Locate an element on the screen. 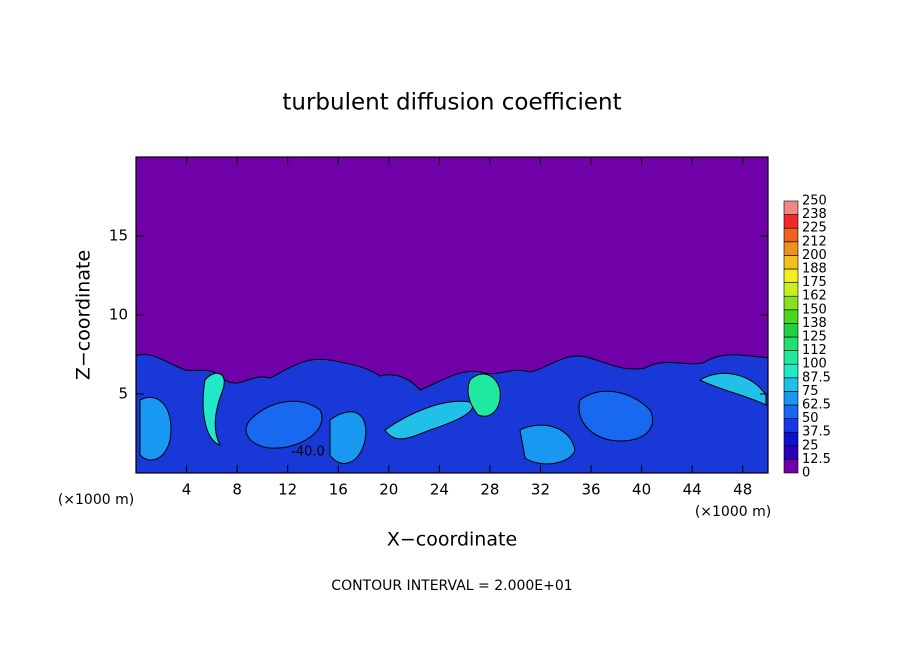 This screenshot has width=904, height=654. x-unit-right: (×1000 m) is located at coordinates (733, 512).